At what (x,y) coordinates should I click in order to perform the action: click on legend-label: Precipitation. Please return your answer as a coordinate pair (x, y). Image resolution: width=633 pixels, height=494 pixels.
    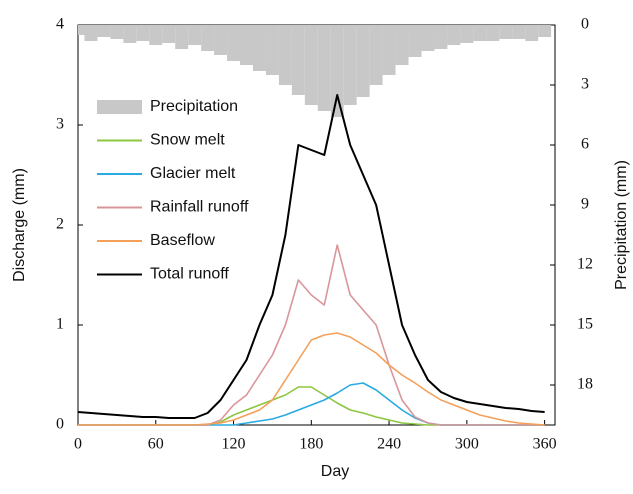
    Looking at the image, I should click on (194, 106).